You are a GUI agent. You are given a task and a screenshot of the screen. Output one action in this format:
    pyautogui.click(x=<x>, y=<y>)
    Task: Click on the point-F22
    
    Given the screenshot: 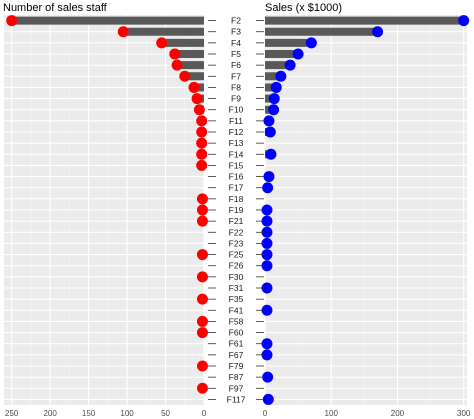 What is the action you would take?
    pyautogui.click(x=267, y=232)
    